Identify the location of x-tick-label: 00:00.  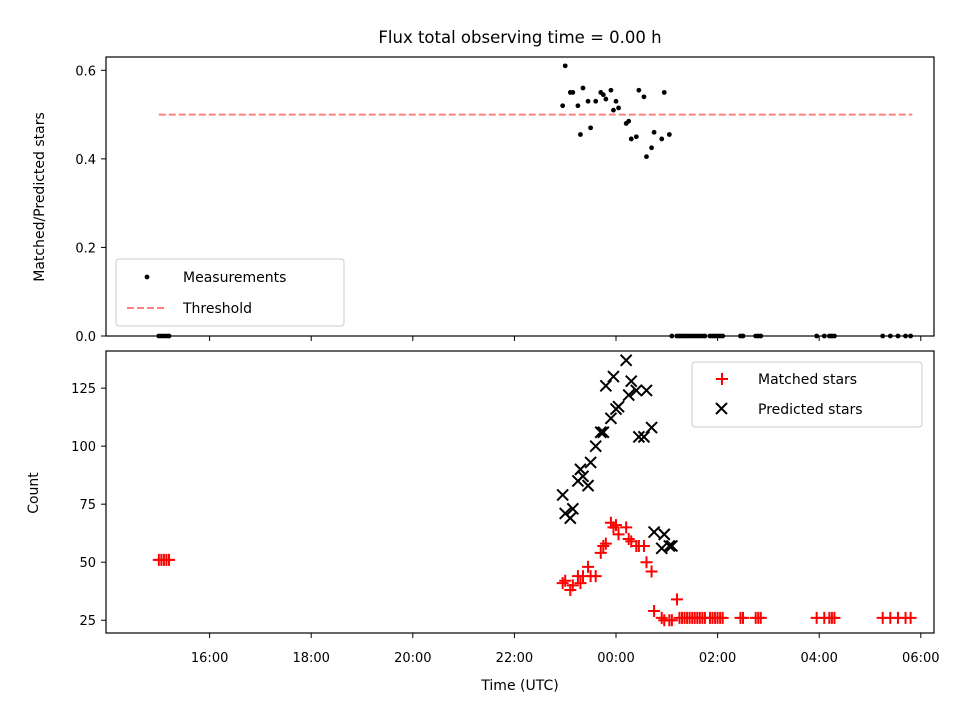
(615, 658).